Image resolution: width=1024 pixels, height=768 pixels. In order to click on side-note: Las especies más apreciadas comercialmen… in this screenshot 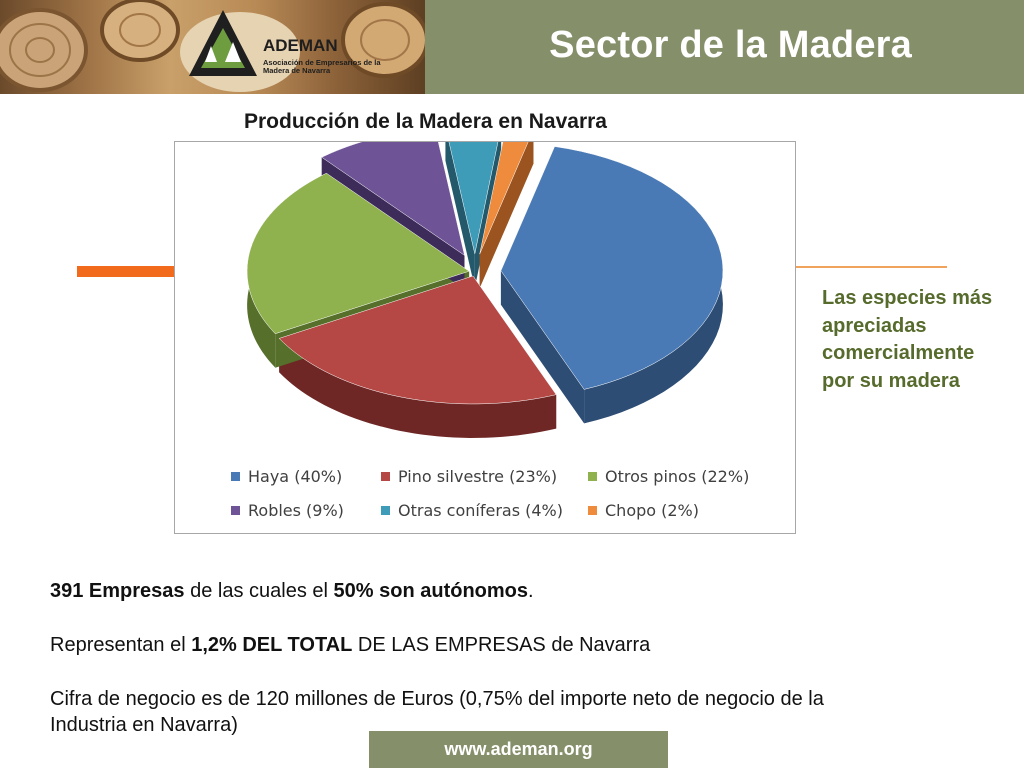, I will do `click(907, 339)`.